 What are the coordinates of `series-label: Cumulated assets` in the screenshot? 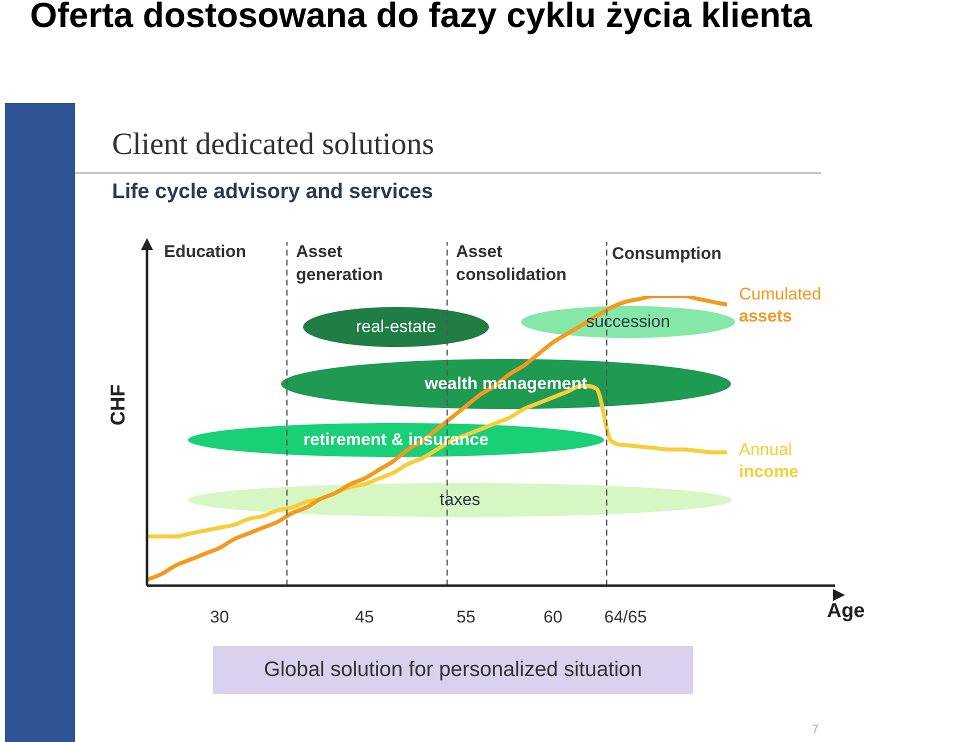 It's located at (780, 305).